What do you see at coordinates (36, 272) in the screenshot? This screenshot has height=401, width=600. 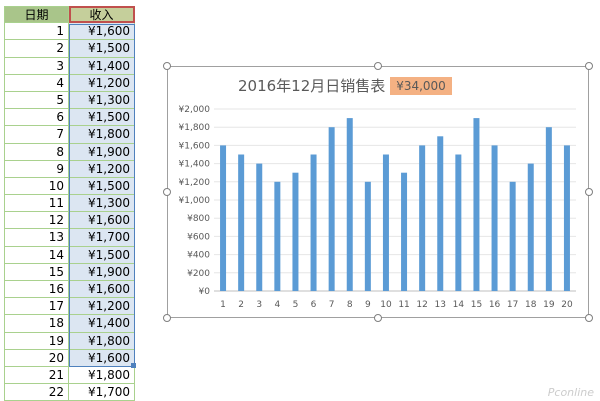 I see `date-cell: 15` at bounding box center [36, 272].